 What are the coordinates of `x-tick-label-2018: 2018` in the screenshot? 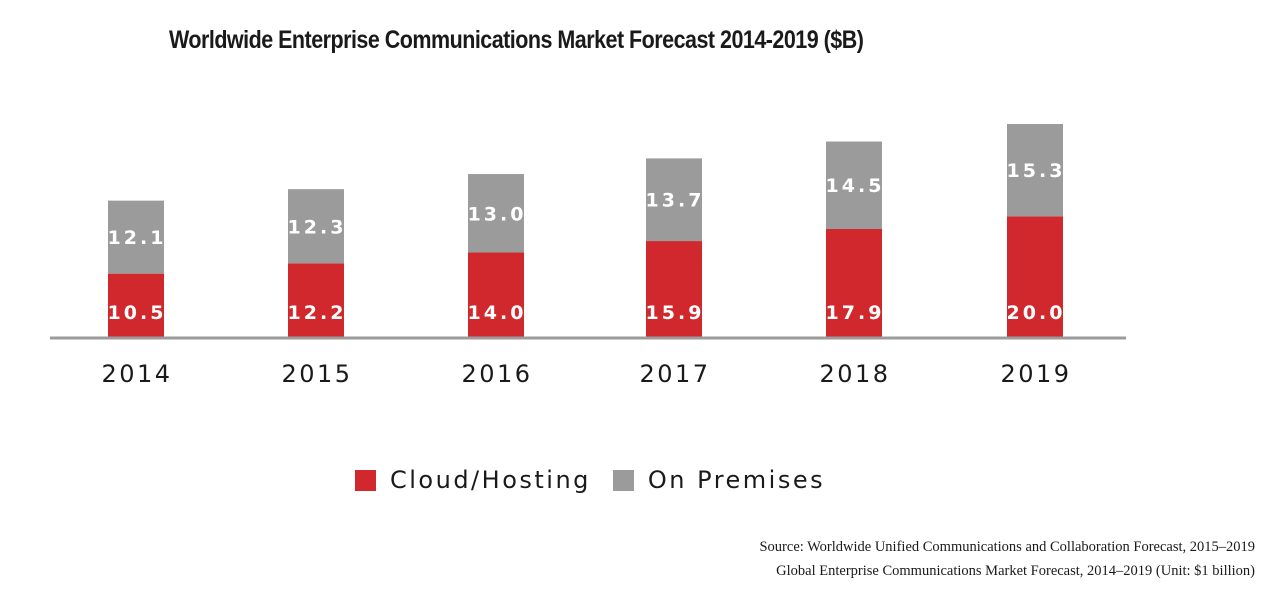 It's located at (854, 374).